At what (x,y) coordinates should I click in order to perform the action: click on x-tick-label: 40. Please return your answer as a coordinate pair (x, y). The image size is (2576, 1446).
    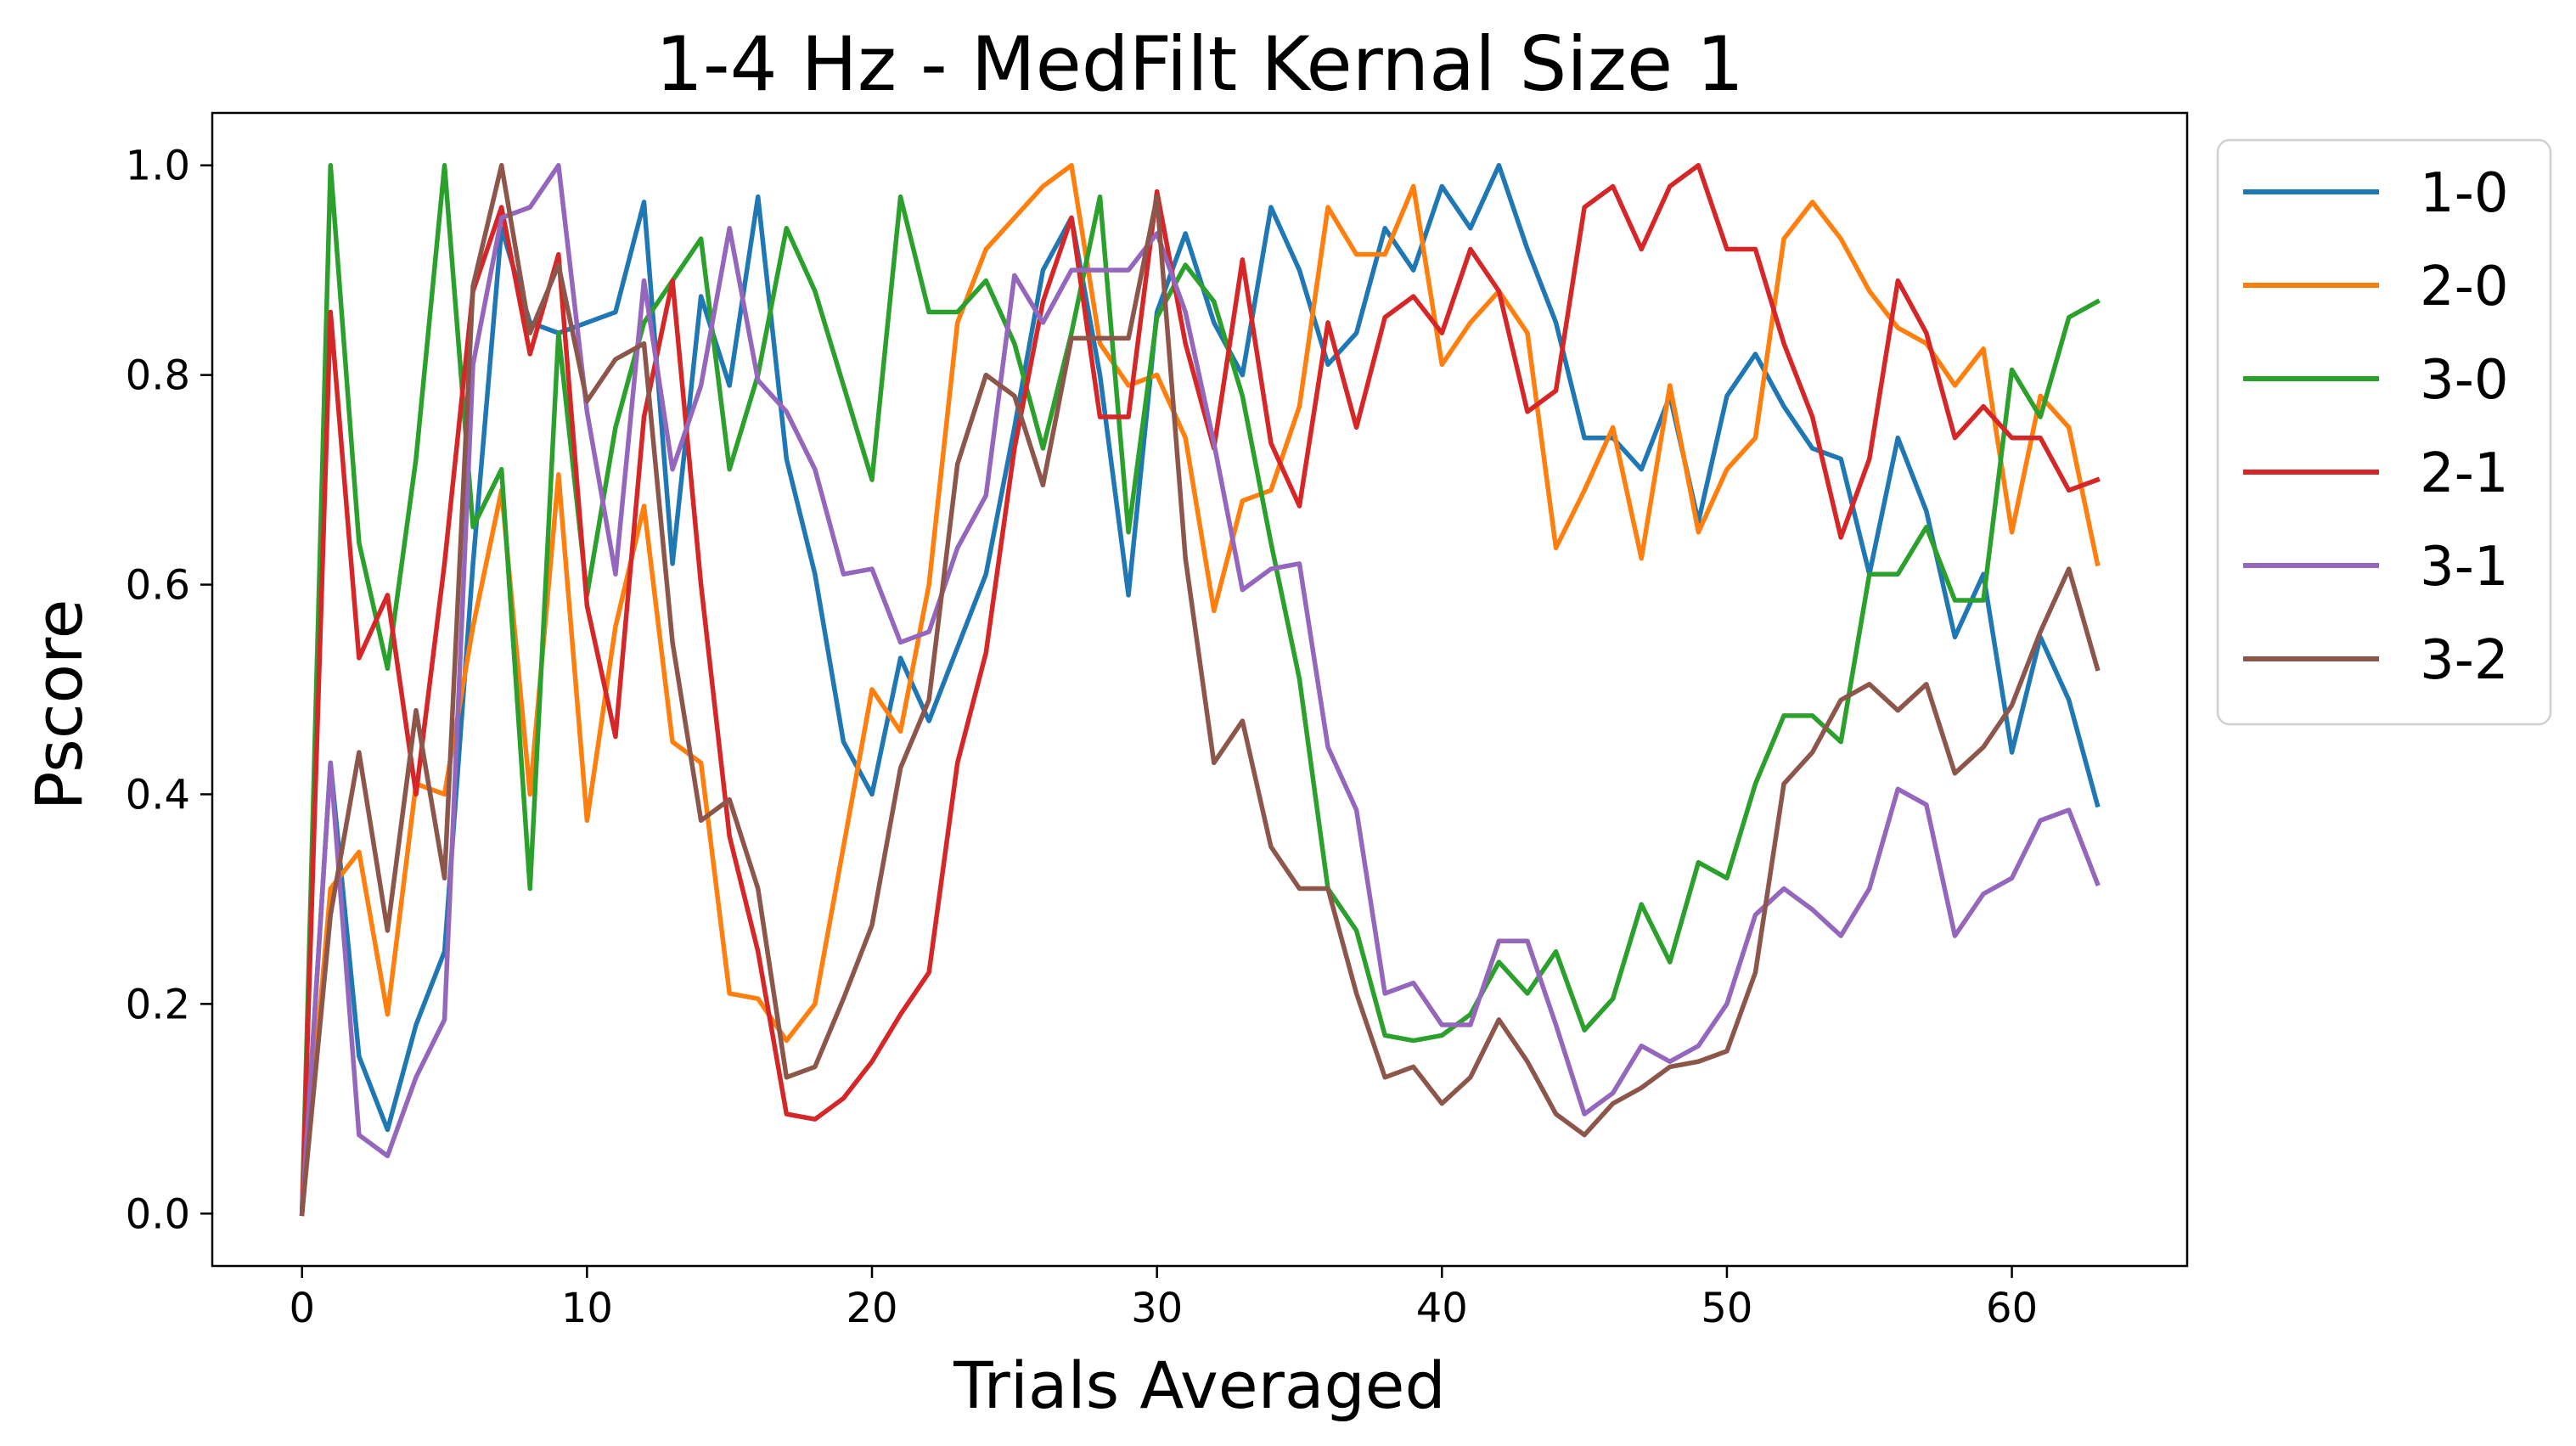
    Looking at the image, I should click on (1442, 1308).